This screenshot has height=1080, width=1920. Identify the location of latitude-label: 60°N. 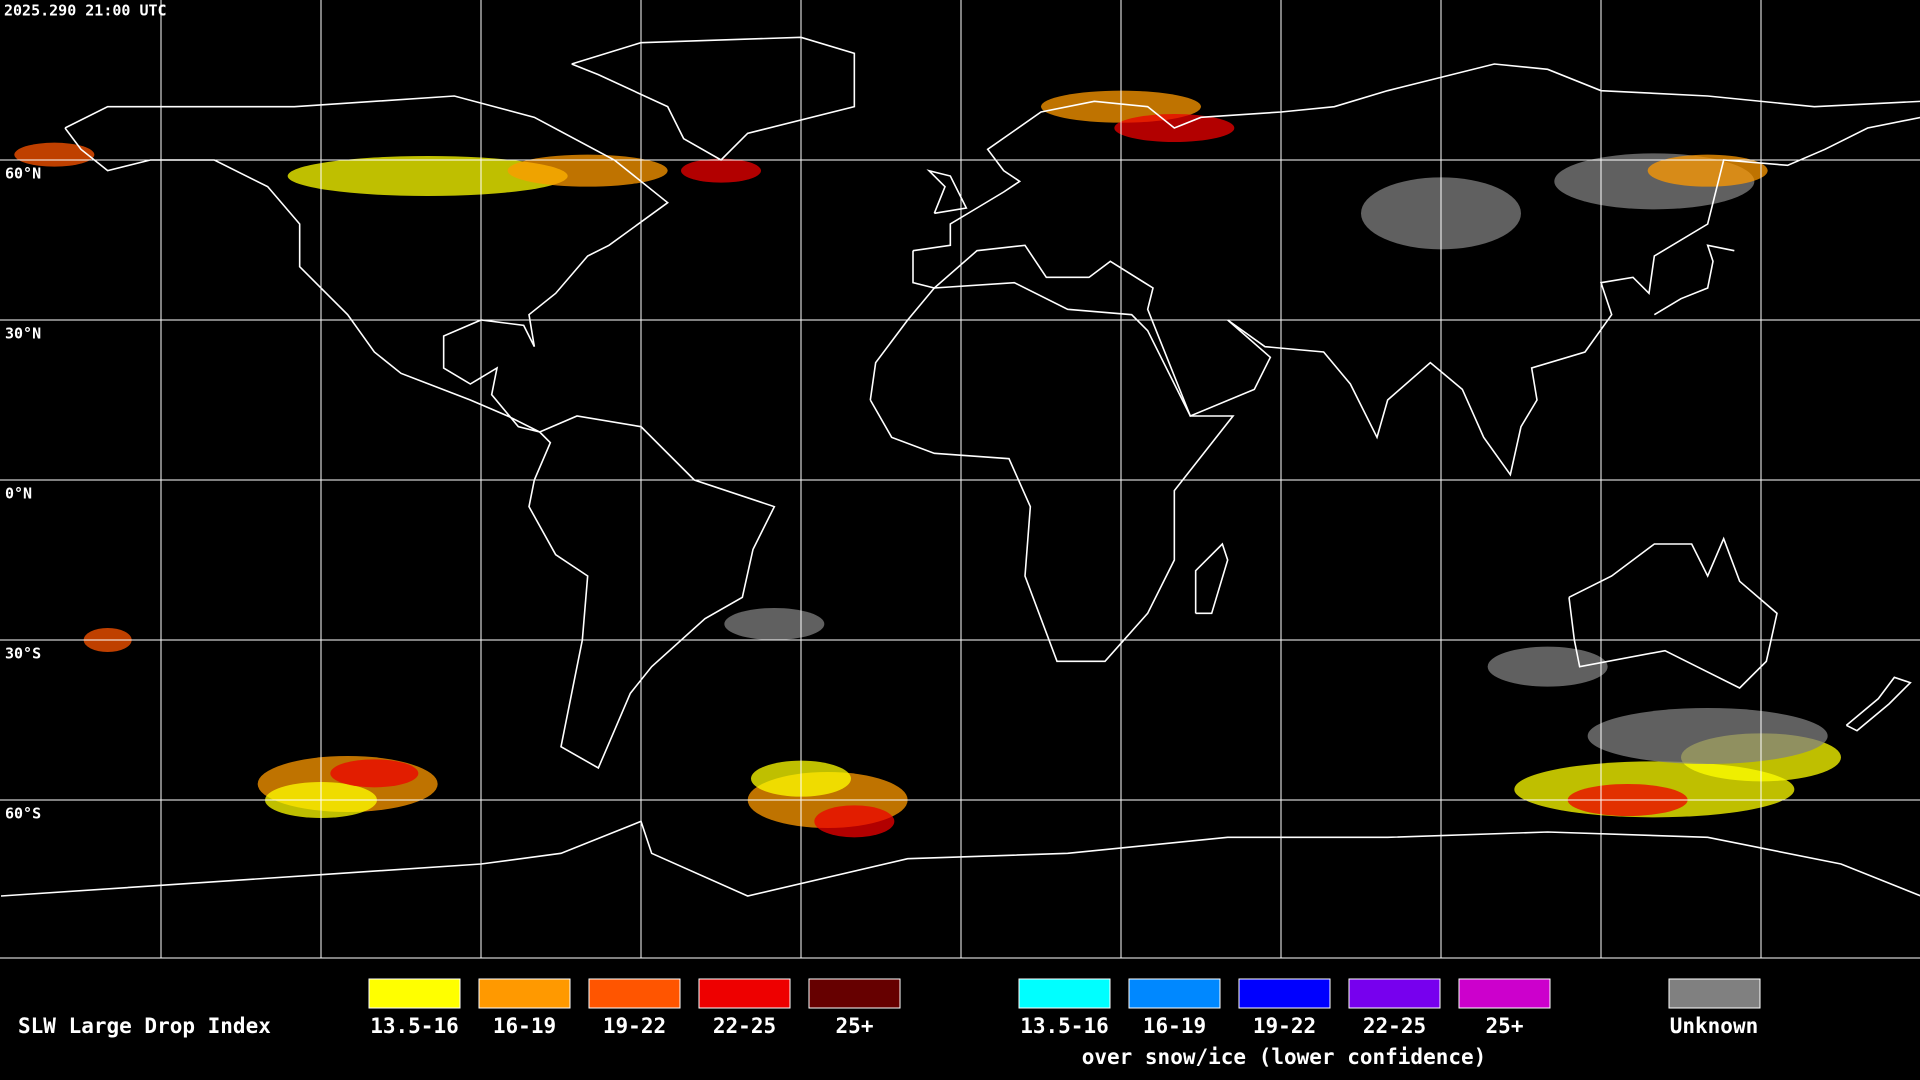
(23, 174).